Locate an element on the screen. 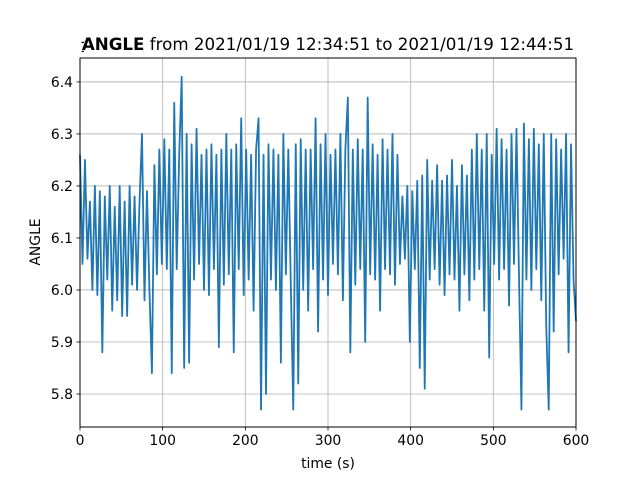 The width and height of the screenshot is (640, 480). x-tick-label: 600 is located at coordinates (576, 441).